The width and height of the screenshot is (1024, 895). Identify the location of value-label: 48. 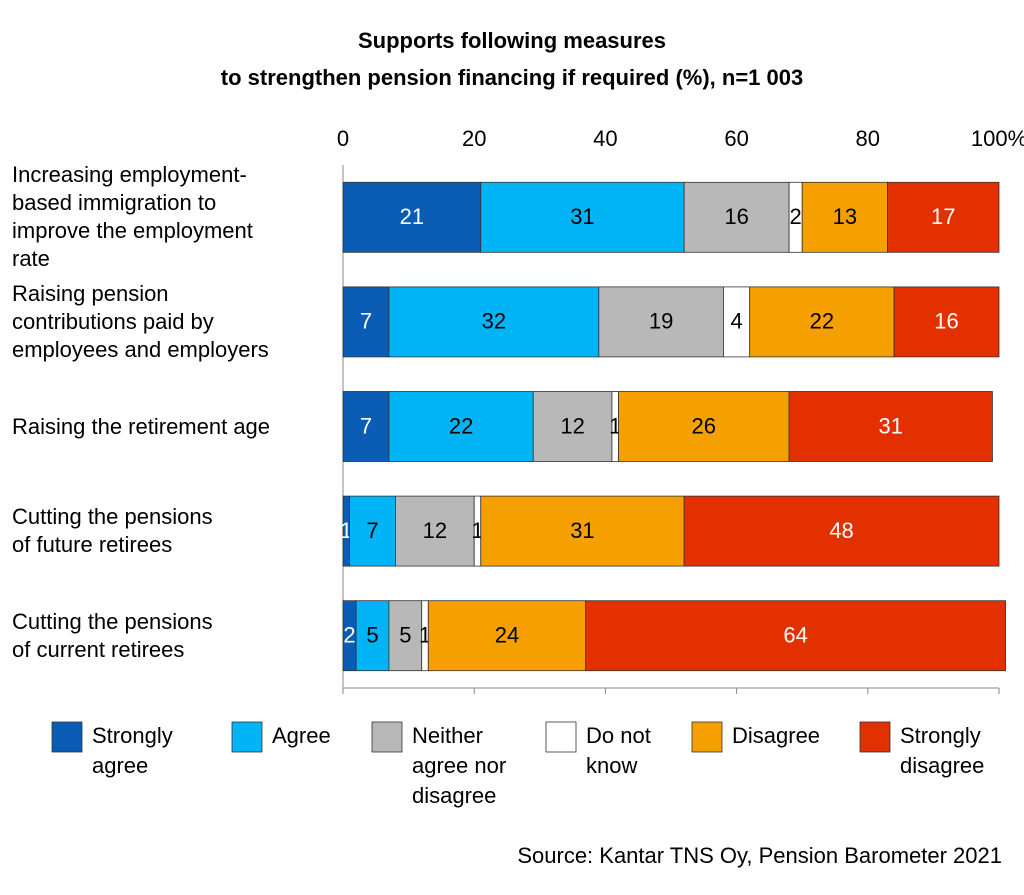
(841, 530).